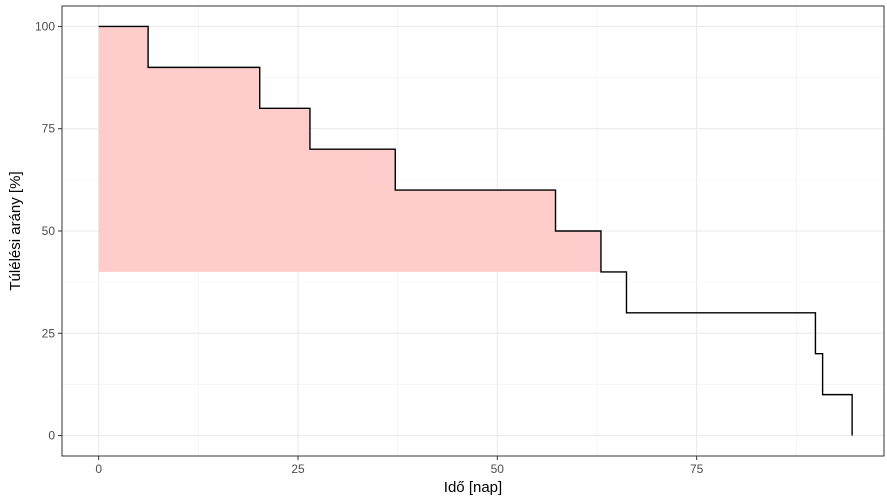 The width and height of the screenshot is (887, 498). I want to click on y-tick-label: 100, so click(45, 26).